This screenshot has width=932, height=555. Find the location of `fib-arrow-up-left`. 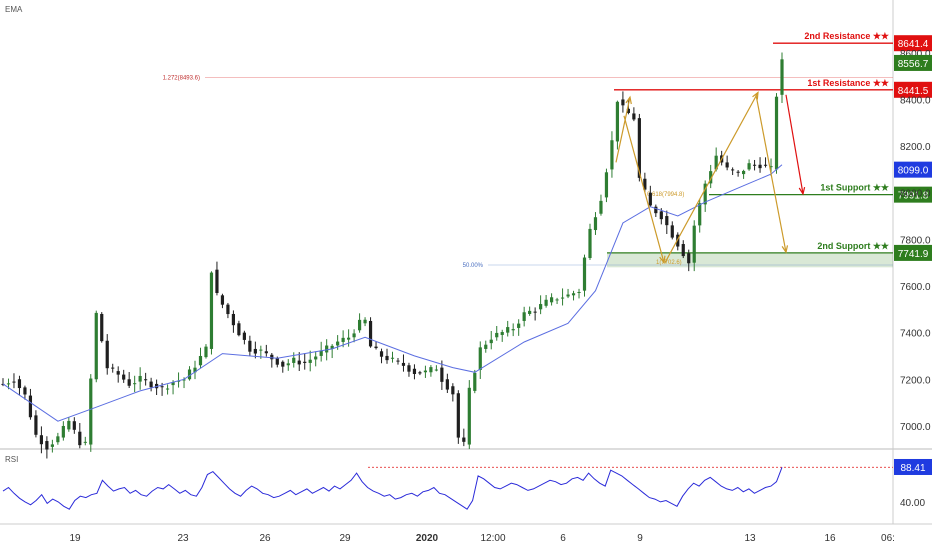

fib-arrow-up-left is located at coordinates (623, 130).